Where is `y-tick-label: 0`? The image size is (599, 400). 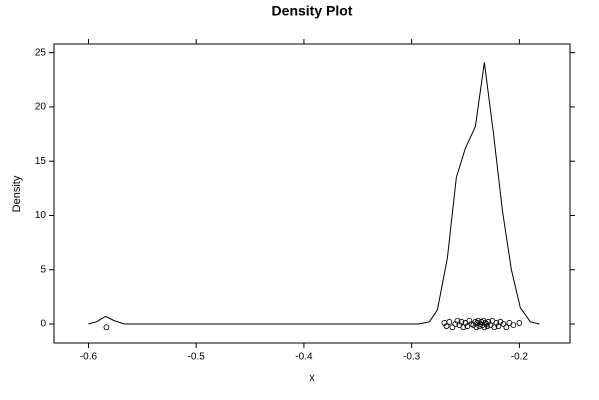
y-tick-label: 0 is located at coordinates (43, 324).